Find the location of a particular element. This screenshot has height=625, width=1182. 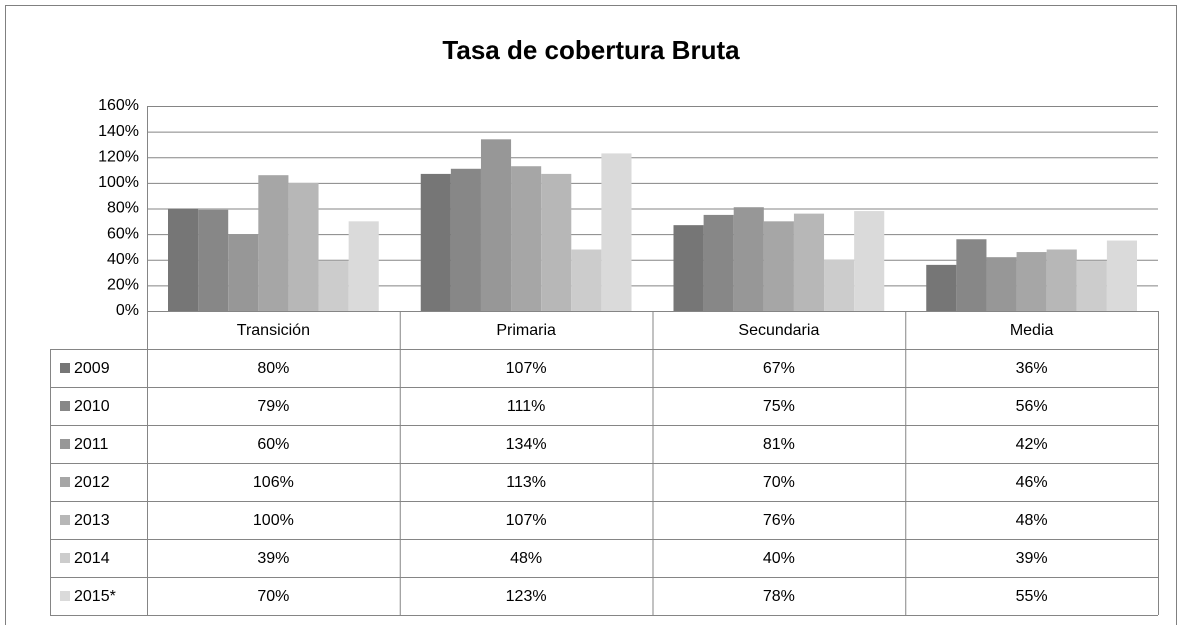

table-cell: 56% is located at coordinates (1032, 406).